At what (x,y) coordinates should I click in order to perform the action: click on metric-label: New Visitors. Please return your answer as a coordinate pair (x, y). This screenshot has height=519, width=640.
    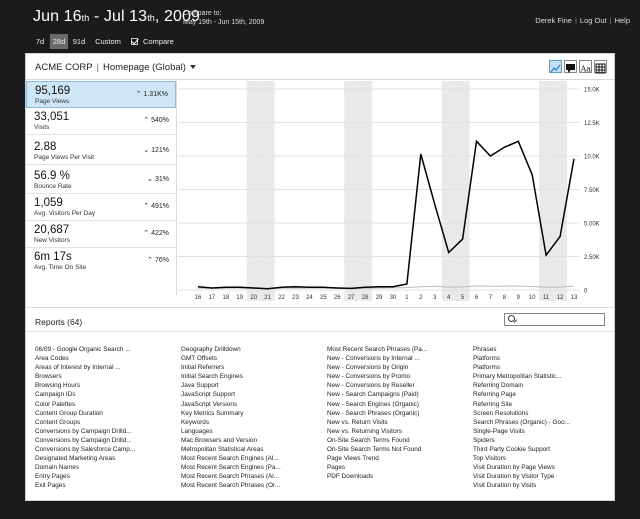
    Looking at the image, I should click on (52, 240).